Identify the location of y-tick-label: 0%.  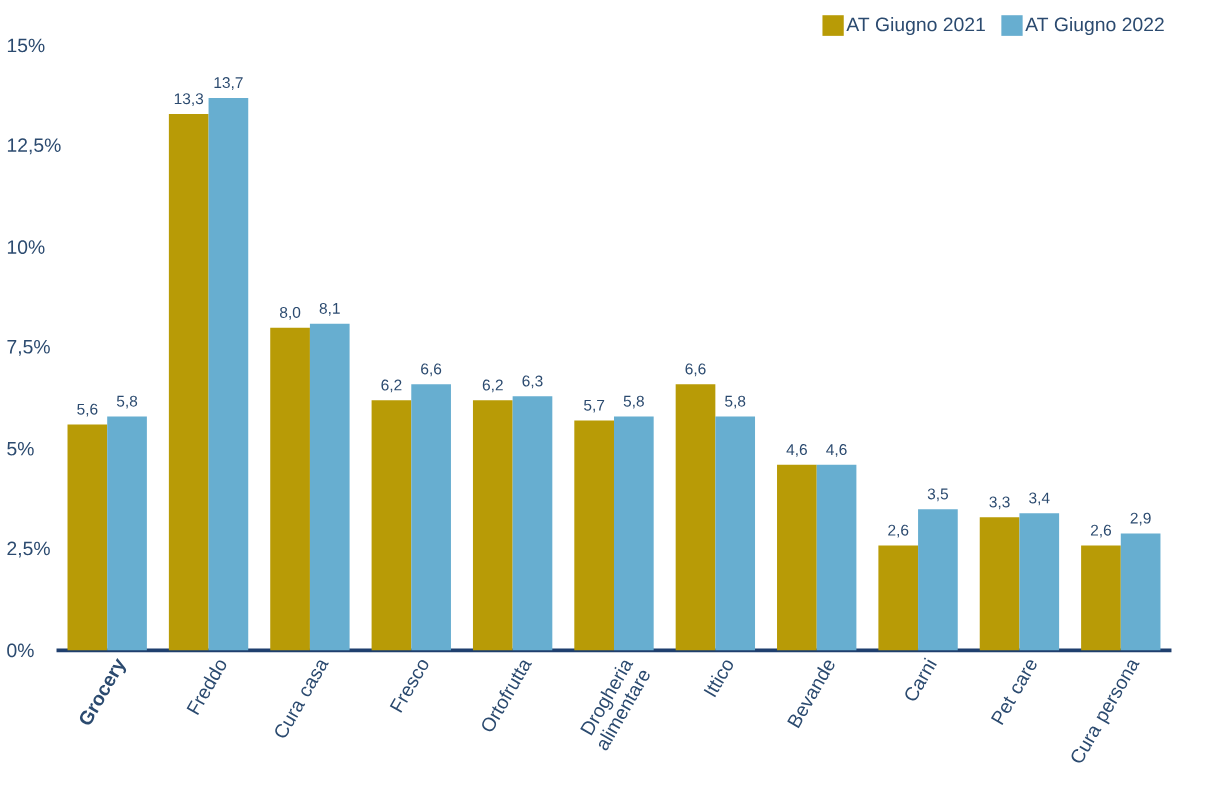
(20, 650).